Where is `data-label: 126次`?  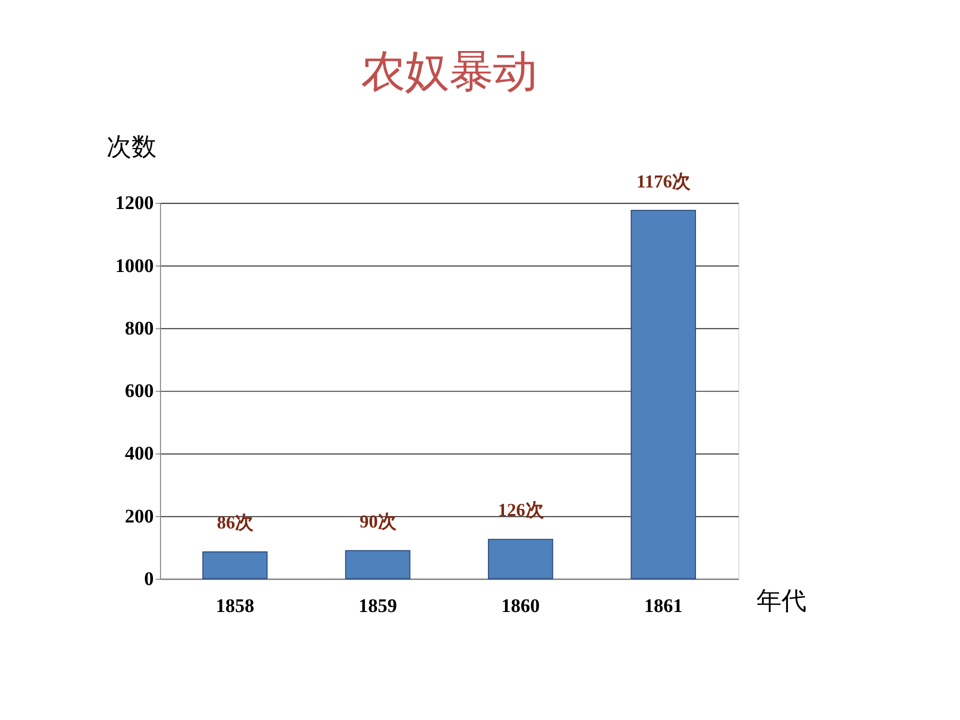 data-label: 126次 is located at coordinates (521, 510).